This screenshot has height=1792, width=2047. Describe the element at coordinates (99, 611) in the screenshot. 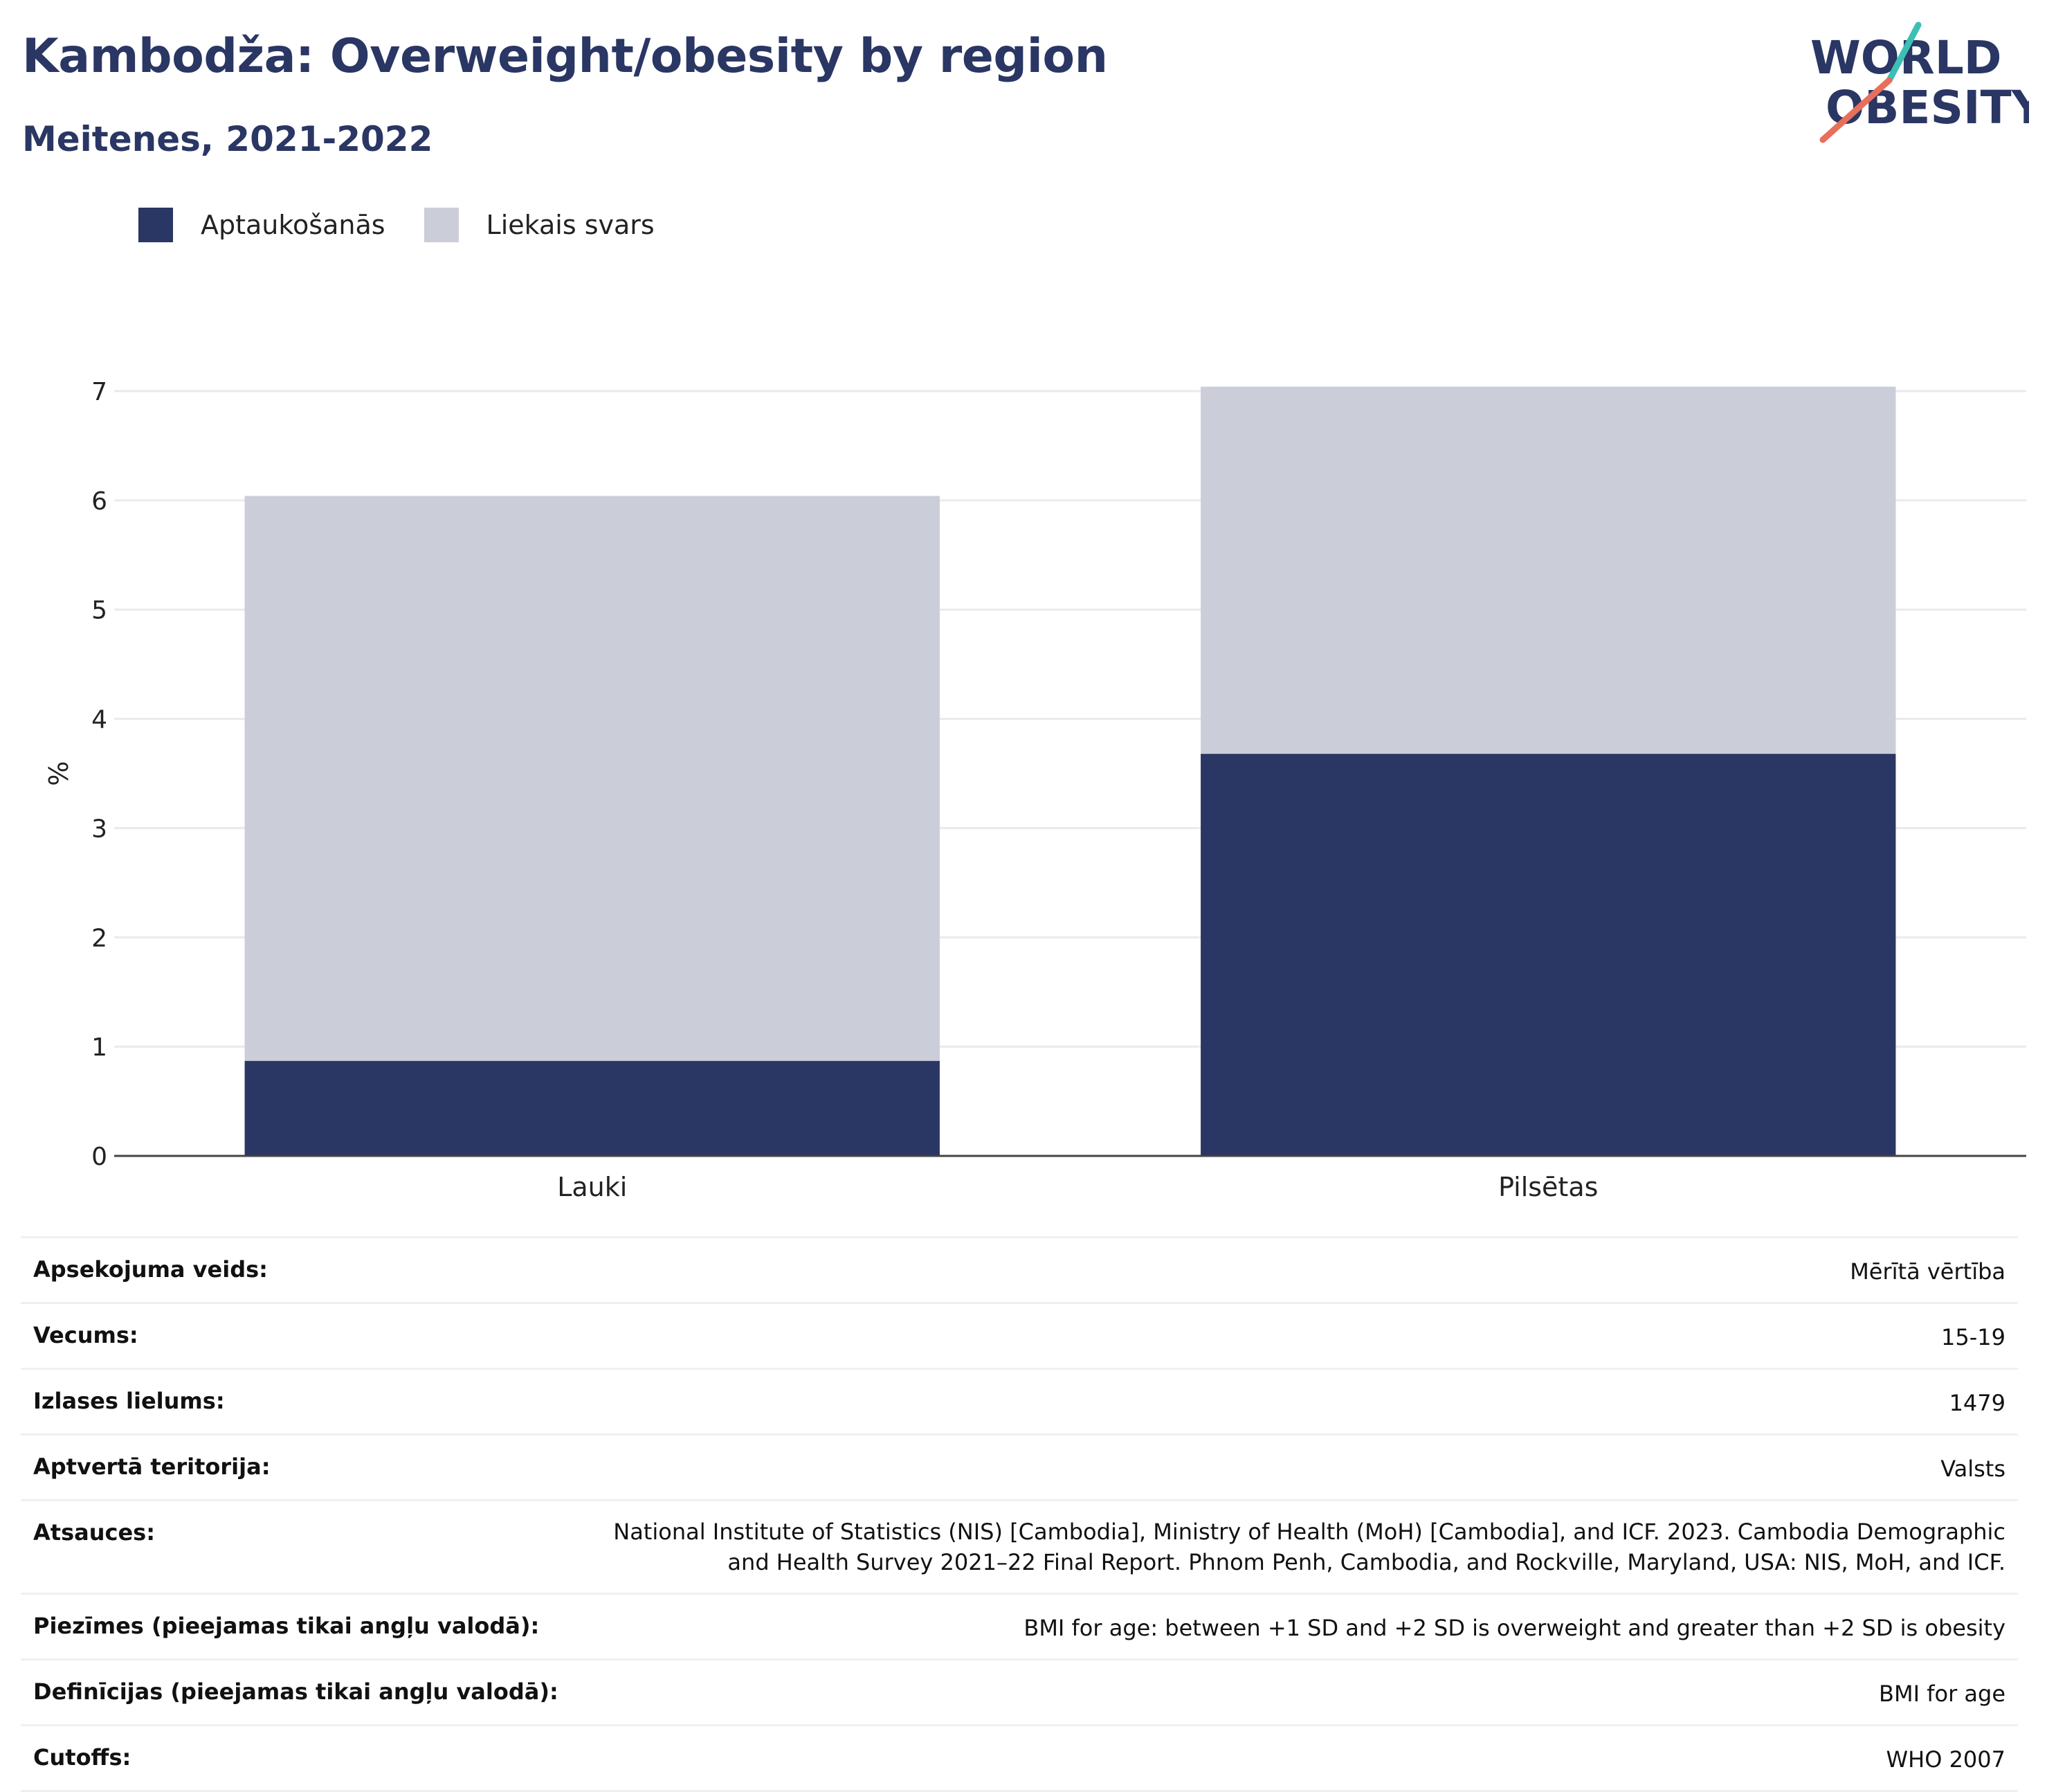

I see `y-tick-label: 5` at that location.